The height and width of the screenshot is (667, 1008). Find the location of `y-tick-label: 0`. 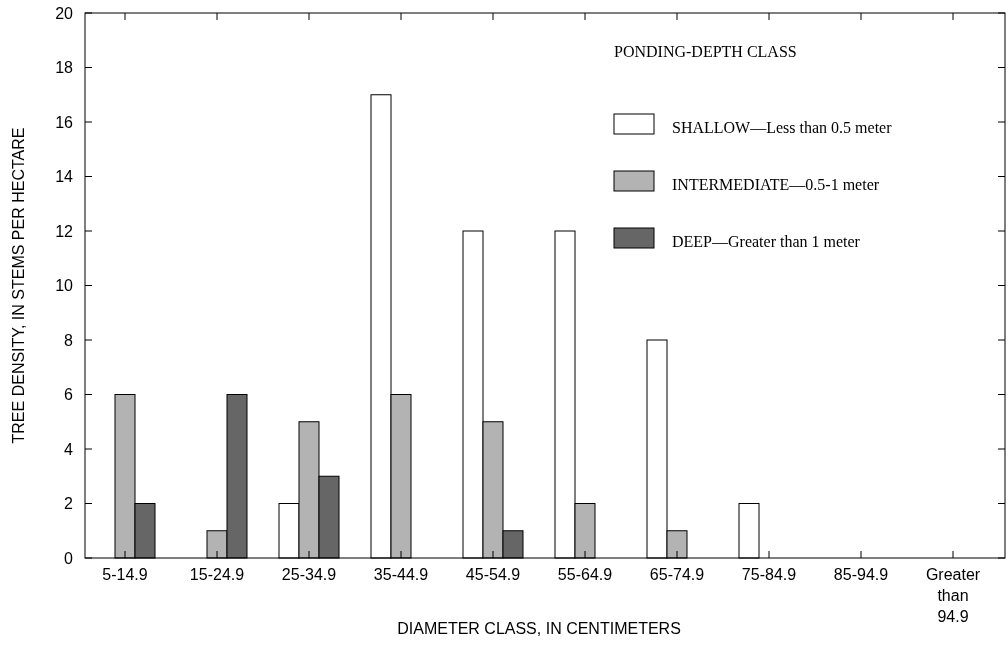

y-tick-label: 0 is located at coordinates (69, 558).